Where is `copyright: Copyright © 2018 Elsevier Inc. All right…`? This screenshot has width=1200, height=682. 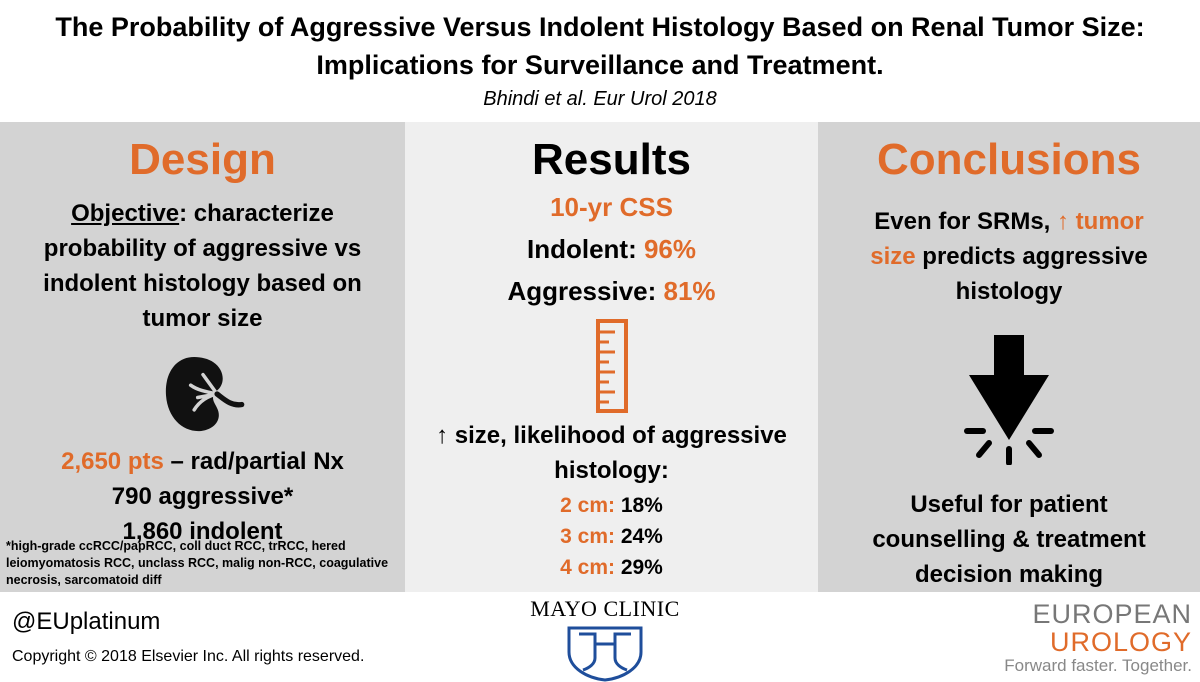
copyright: Copyright © 2018 Elsevier Inc. All right… is located at coordinates (188, 656).